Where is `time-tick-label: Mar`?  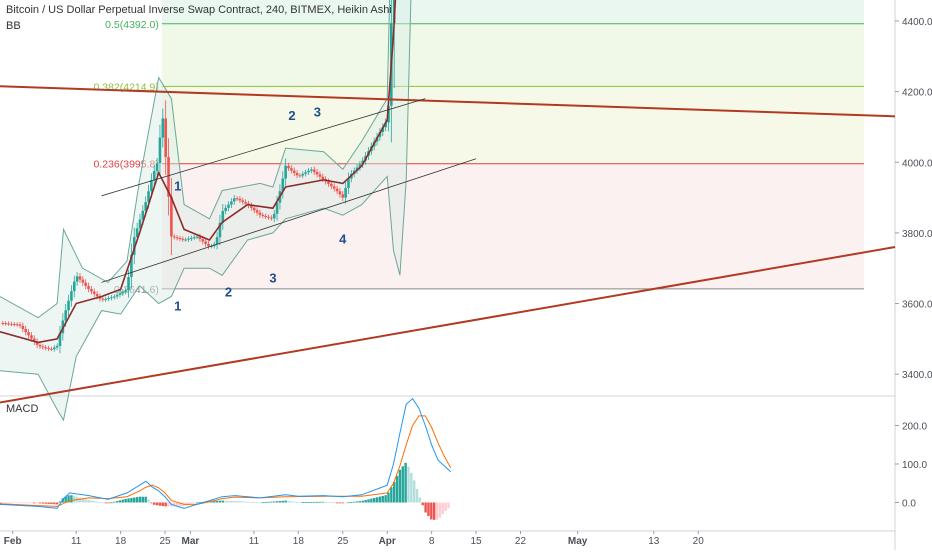 time-tick-label: Mar is located at coordinates (191, 541).